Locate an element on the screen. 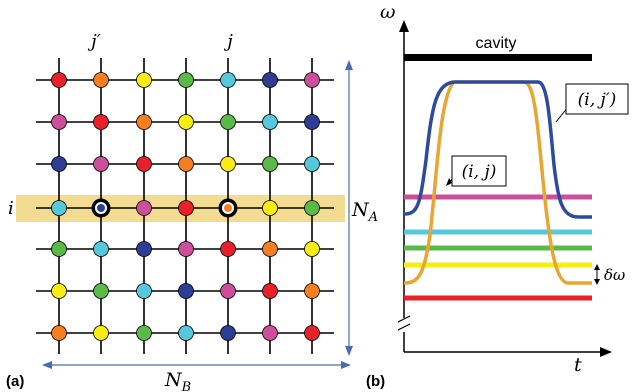 This screenshot has width=634, height=392. qubit-levels is located at coordinates (498, 247).